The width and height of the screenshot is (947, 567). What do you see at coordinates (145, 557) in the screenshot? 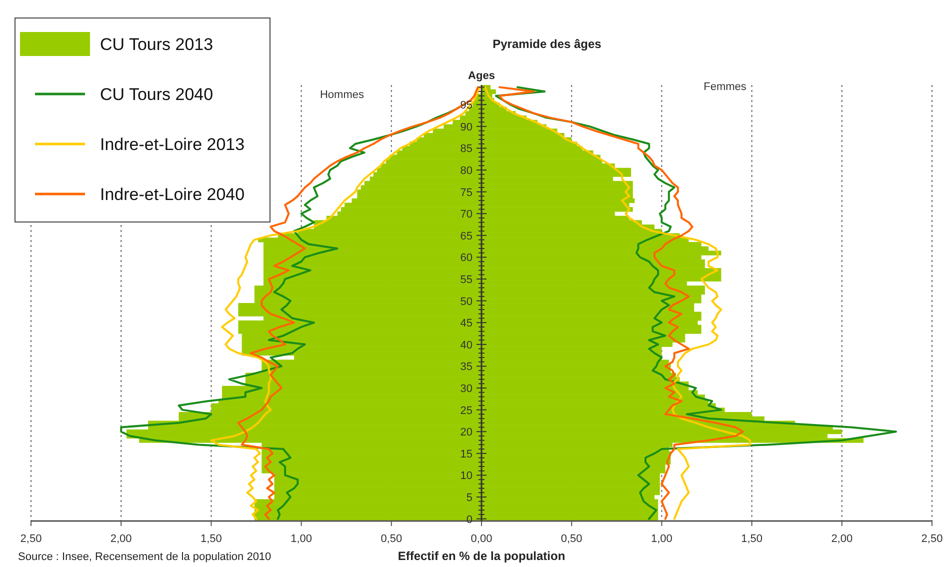
I see `source-note: Source : Insee, Recensement de la population 2010` at bounding box center [145, 557].